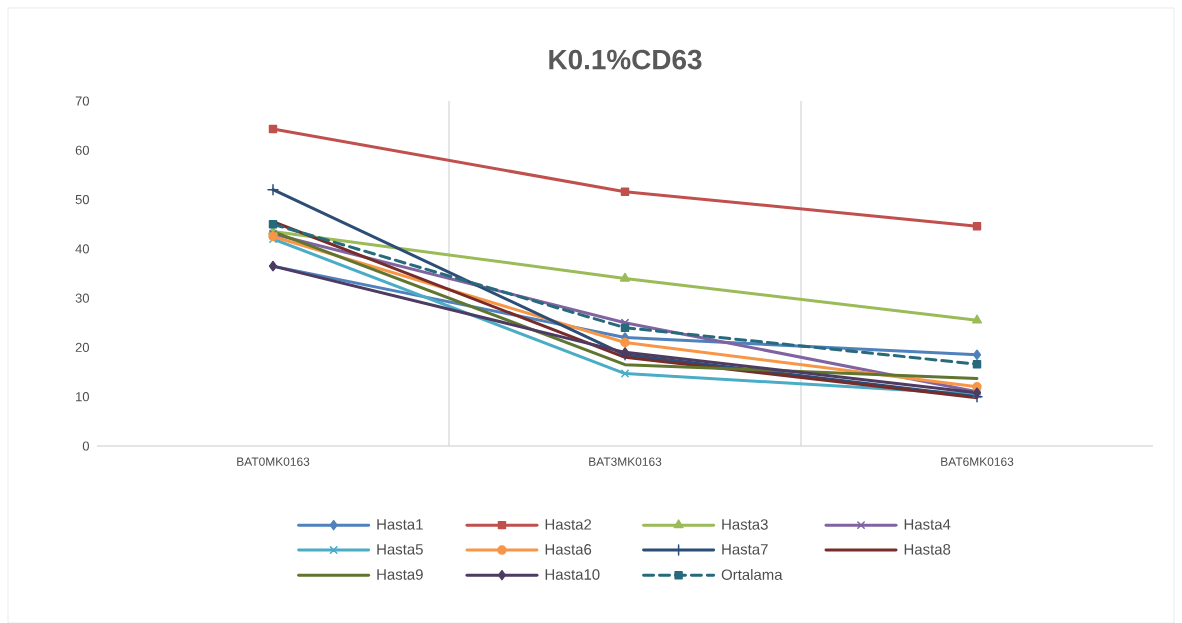 The height and width of the screenshot is (623, 1182). What do you see at coordinates (745, 524) in the screenshot?
I see `legend-label: Hasta3` at bounding box center [745, 524].